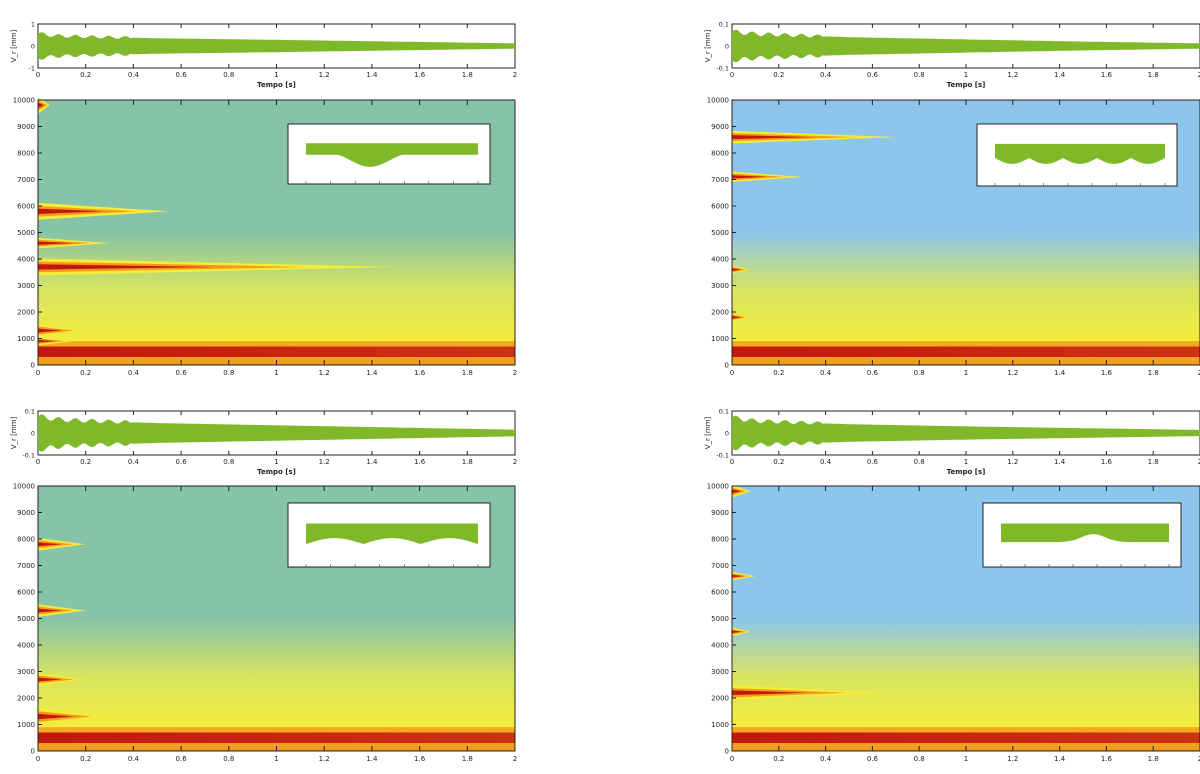 This screenshot has width=1200, height=774. I want to click on y-tick-label: 3000, so click(720, 672).